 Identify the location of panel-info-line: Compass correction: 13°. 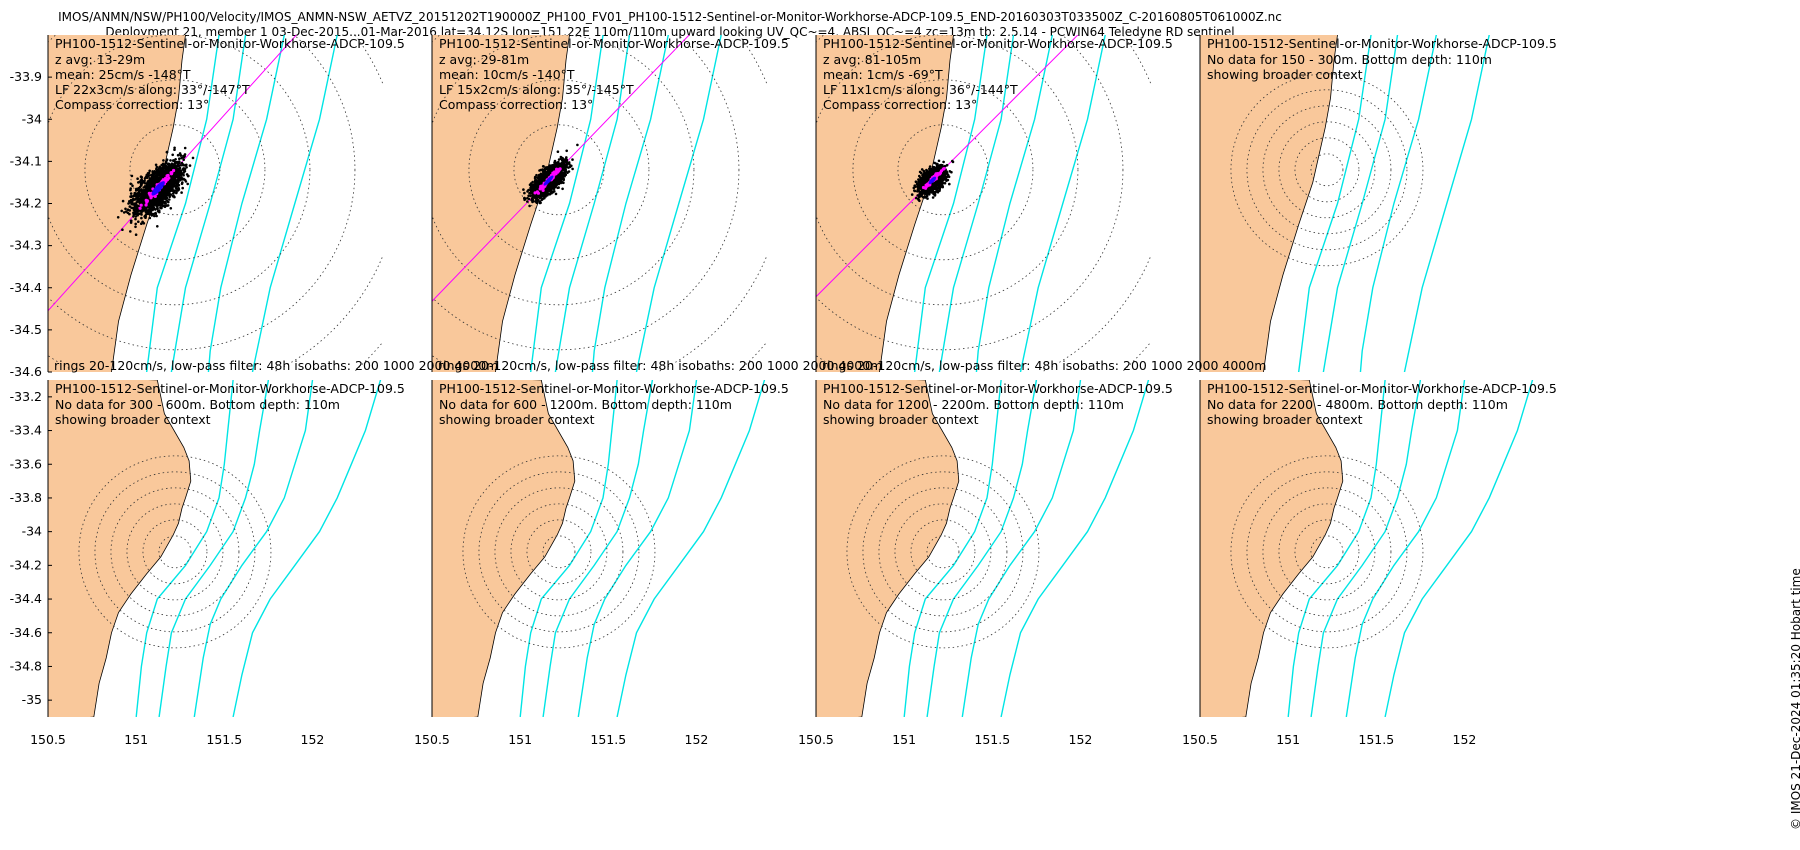
(516, 104).